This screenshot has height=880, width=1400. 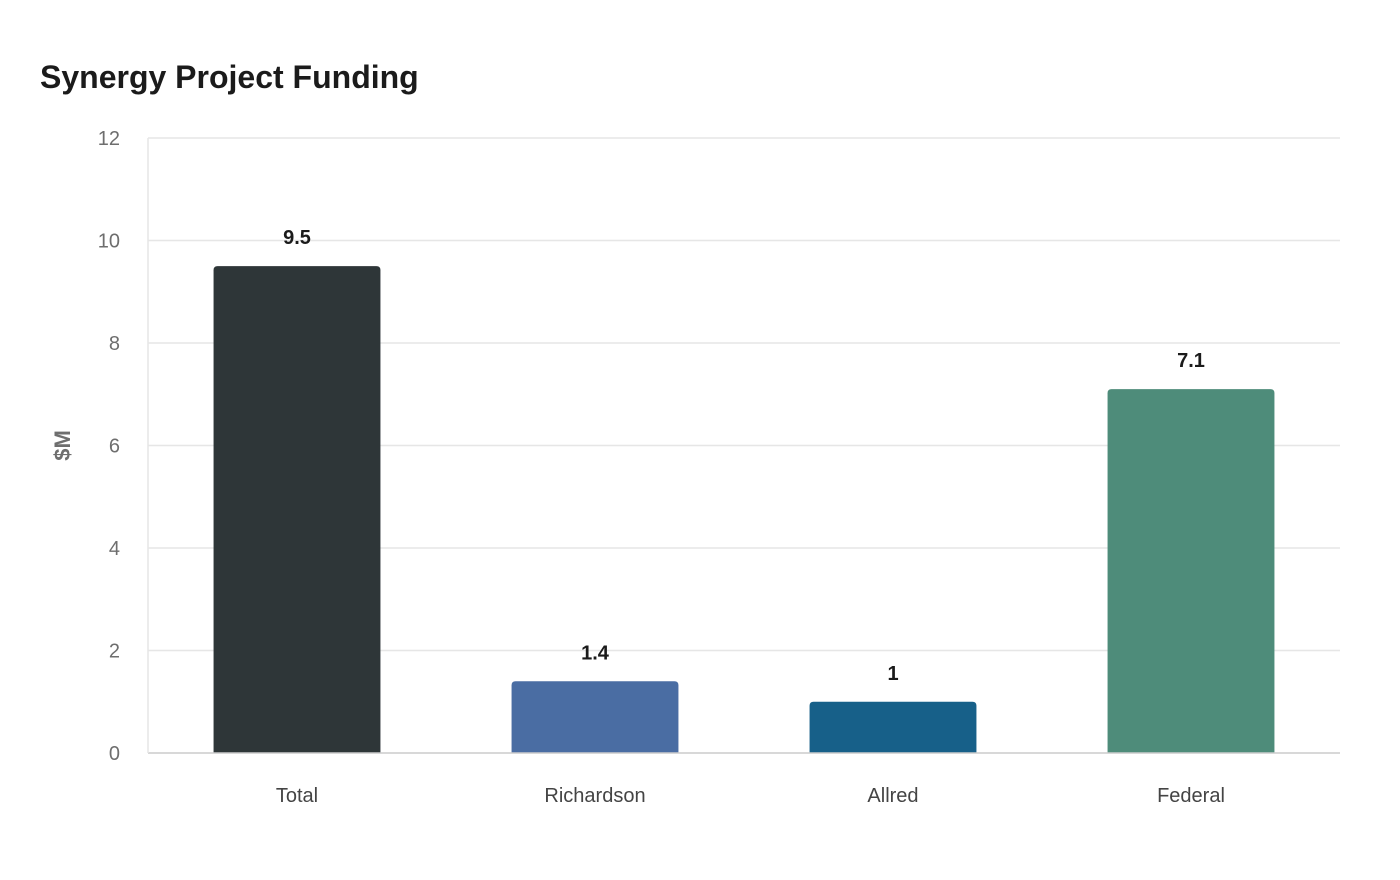 I want to click on bar-richardson, so click(x=595, y=717).